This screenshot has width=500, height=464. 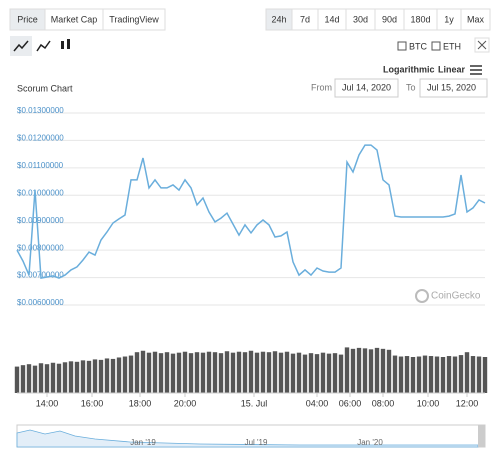 I want to click on expand-box, so click(x=482, y=45).